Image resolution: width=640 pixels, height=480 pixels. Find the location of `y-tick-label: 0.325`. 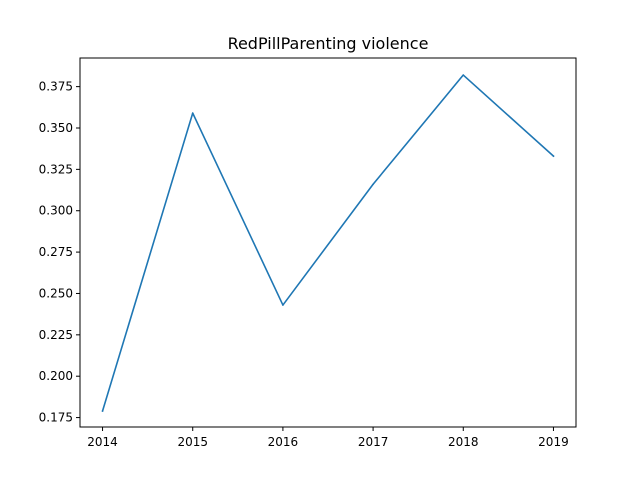

y-tick-label: 0.325 is located at coordinates (56, 169).